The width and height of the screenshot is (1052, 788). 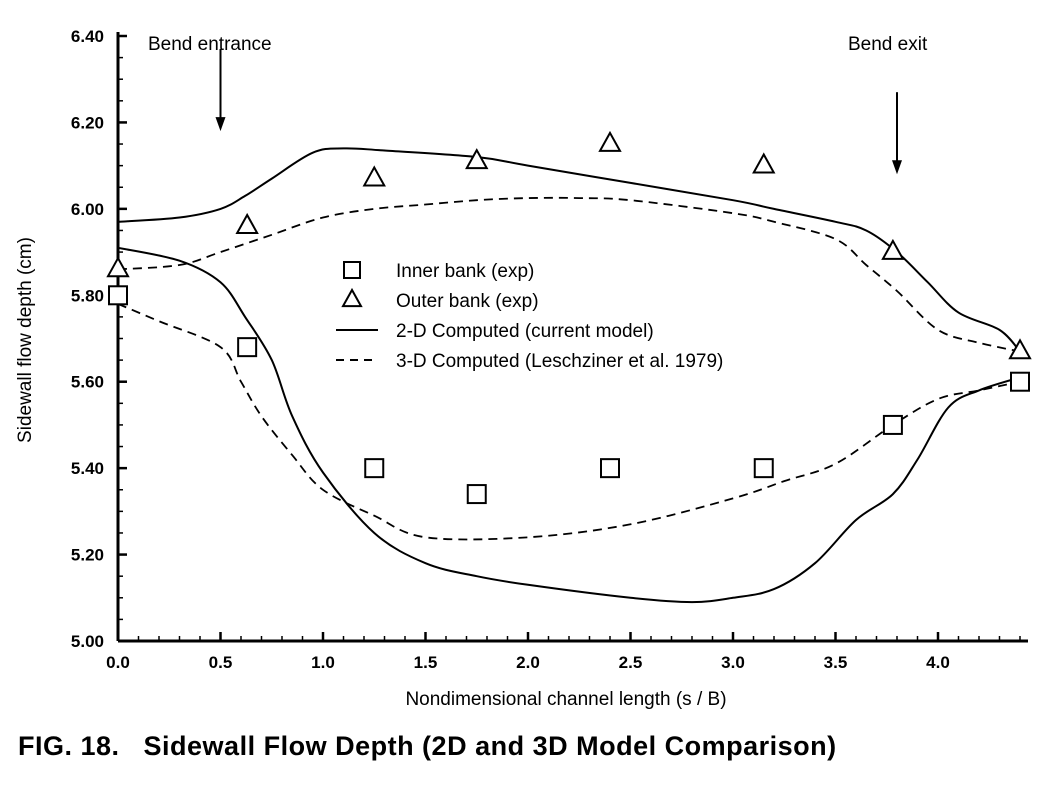 I want to click on bend-entrance-label: Bend entrance, so click(x=210, y=44).